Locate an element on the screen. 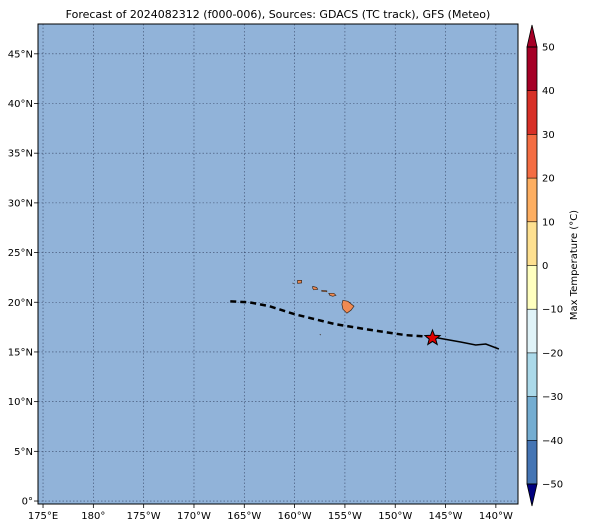  lon-tick-label: 180° is located at coordinates (93, 516).